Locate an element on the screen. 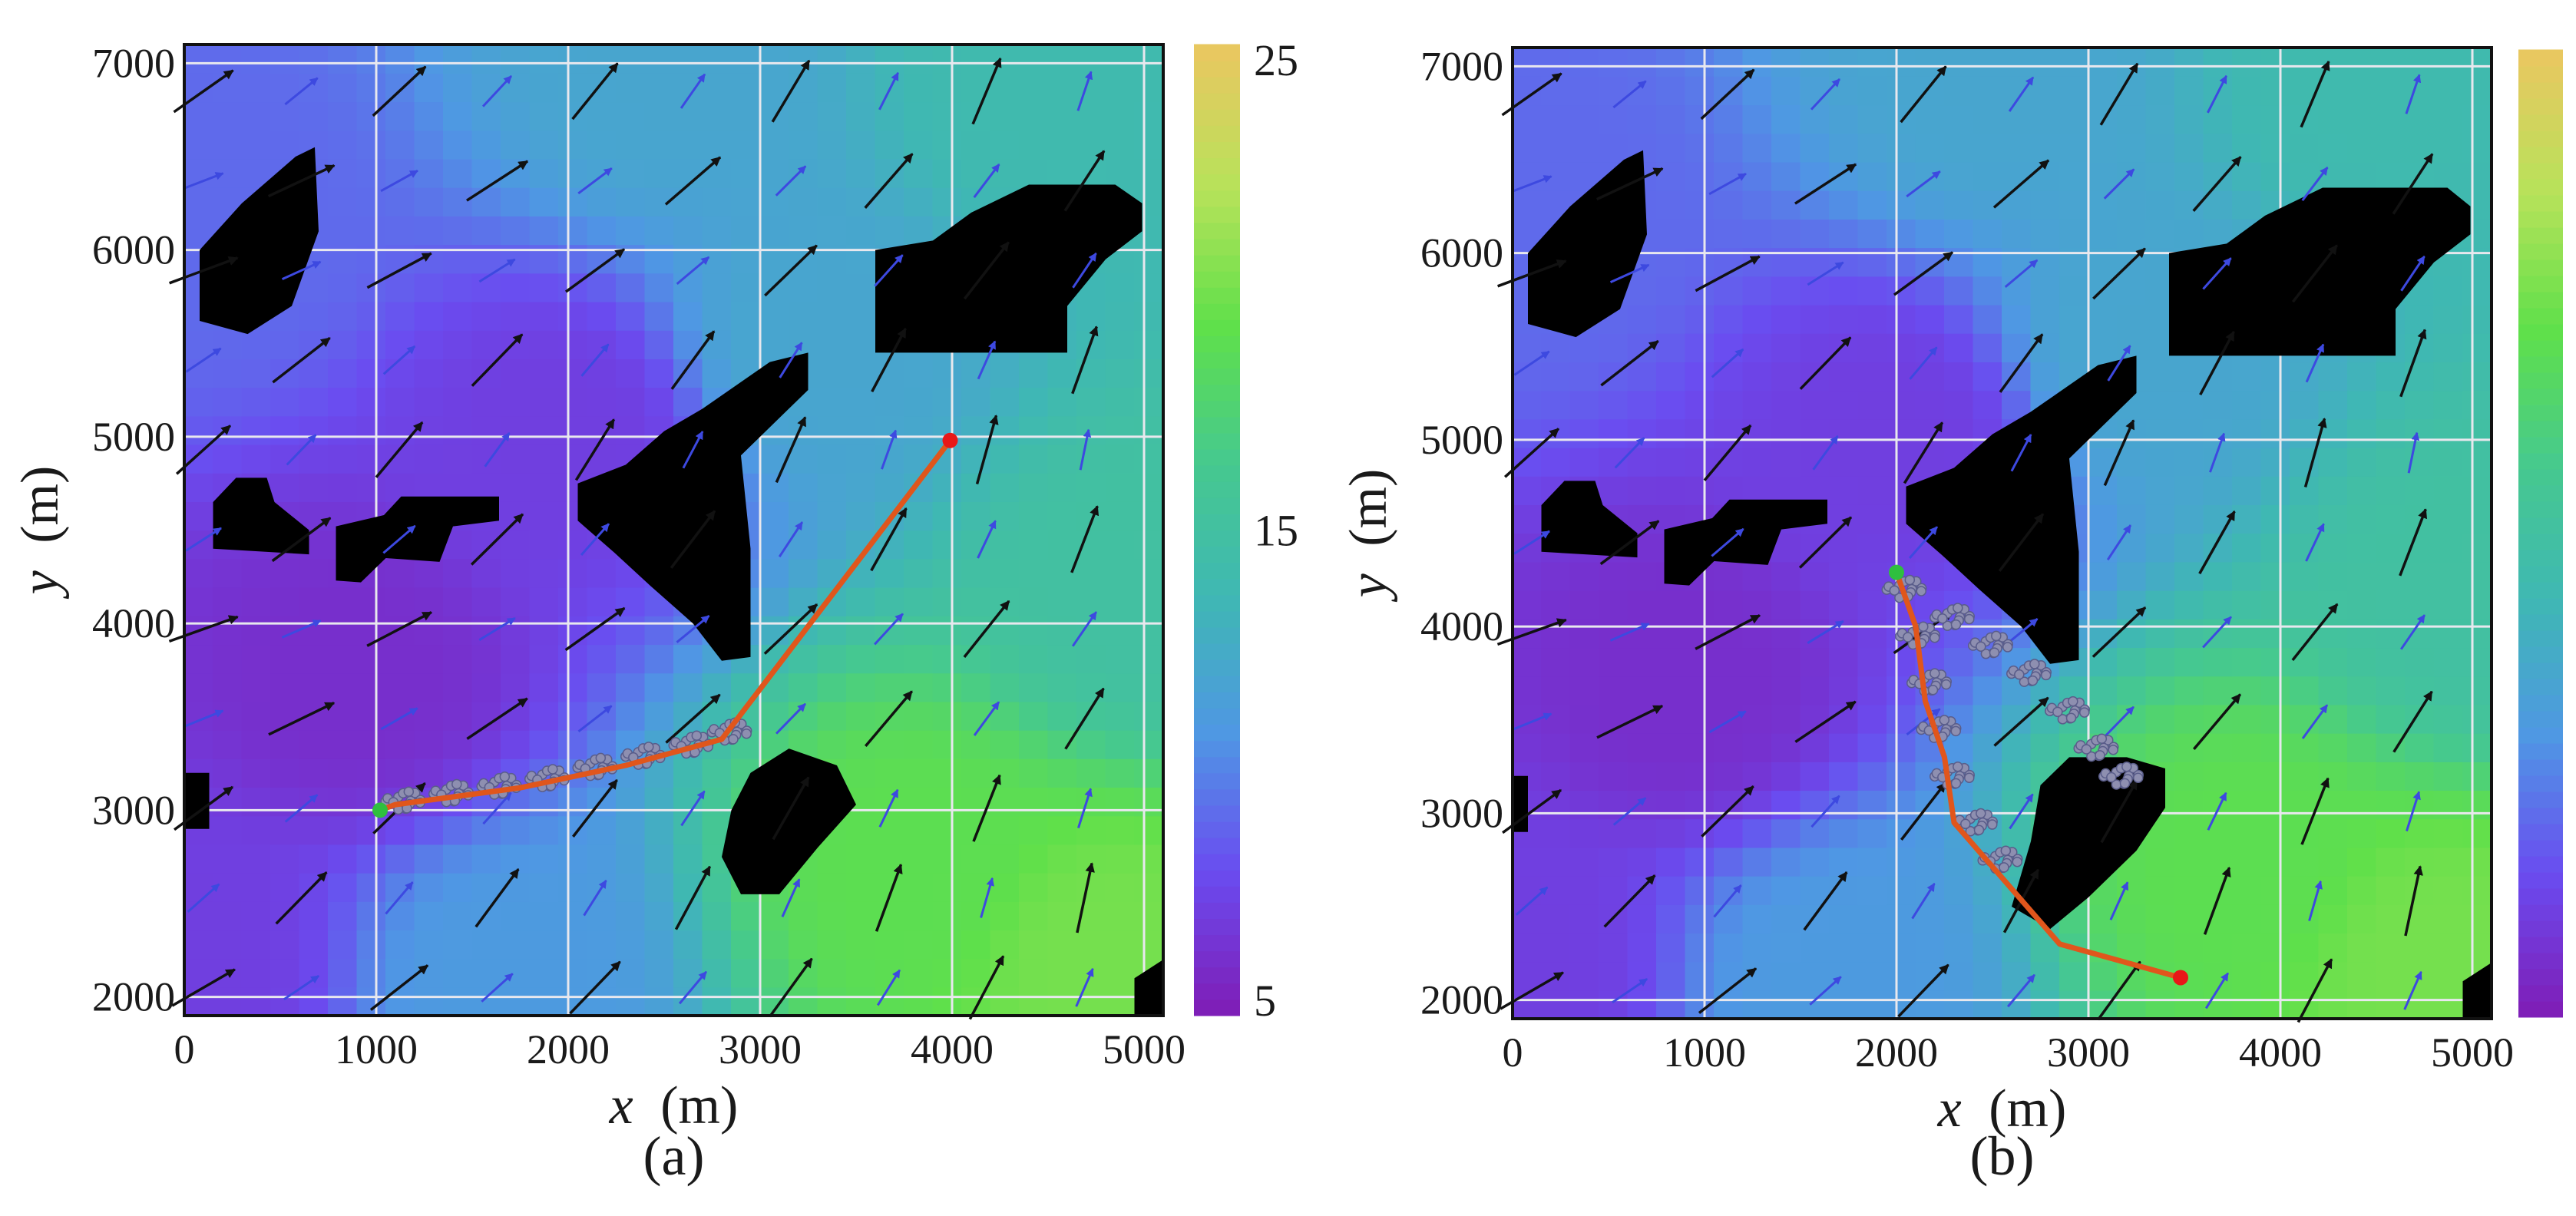 This screenshot has height=1216, width=2576. particle is located at coordinates (457, 784).